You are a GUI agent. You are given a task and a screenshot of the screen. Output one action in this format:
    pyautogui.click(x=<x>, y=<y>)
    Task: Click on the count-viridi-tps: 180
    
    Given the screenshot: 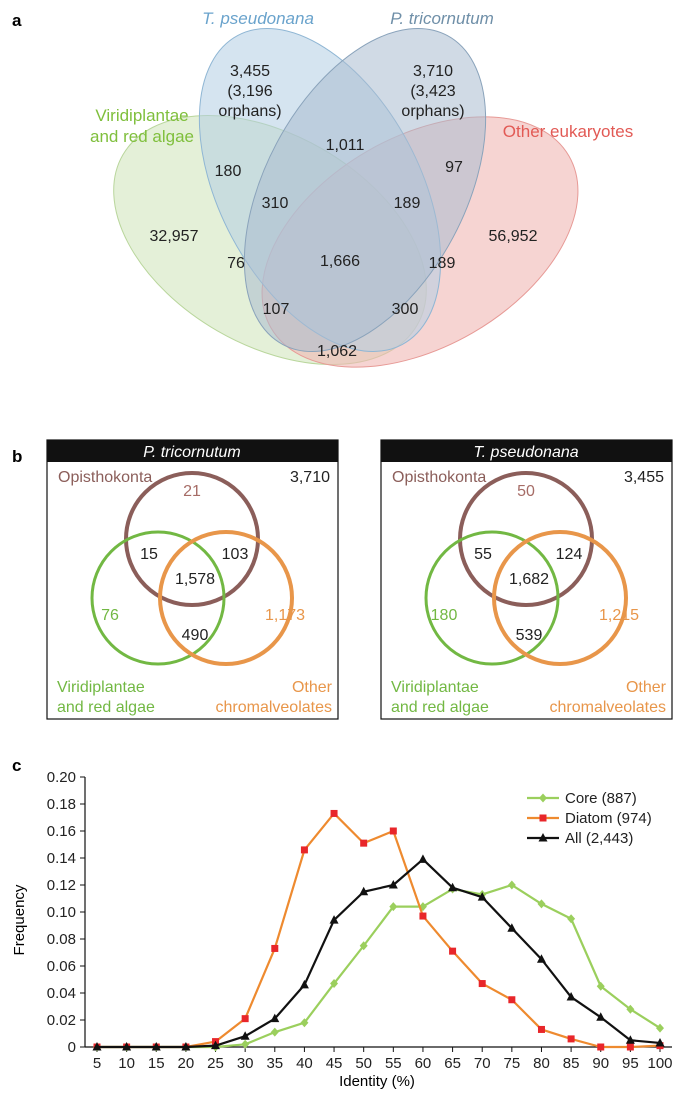 What is the action you would take?
    pyautogui.click(x=228, y=171)
    